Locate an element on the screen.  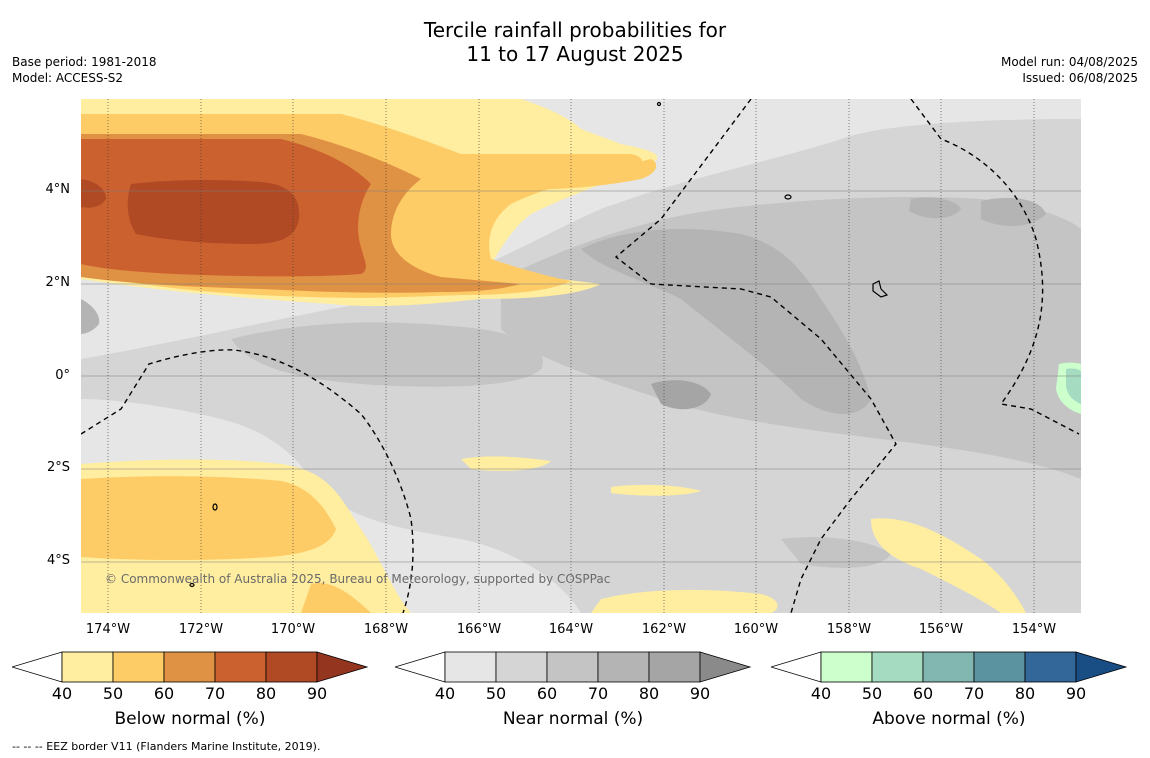
cbar-below-tick: 50 is located at coordinates (113, 693).